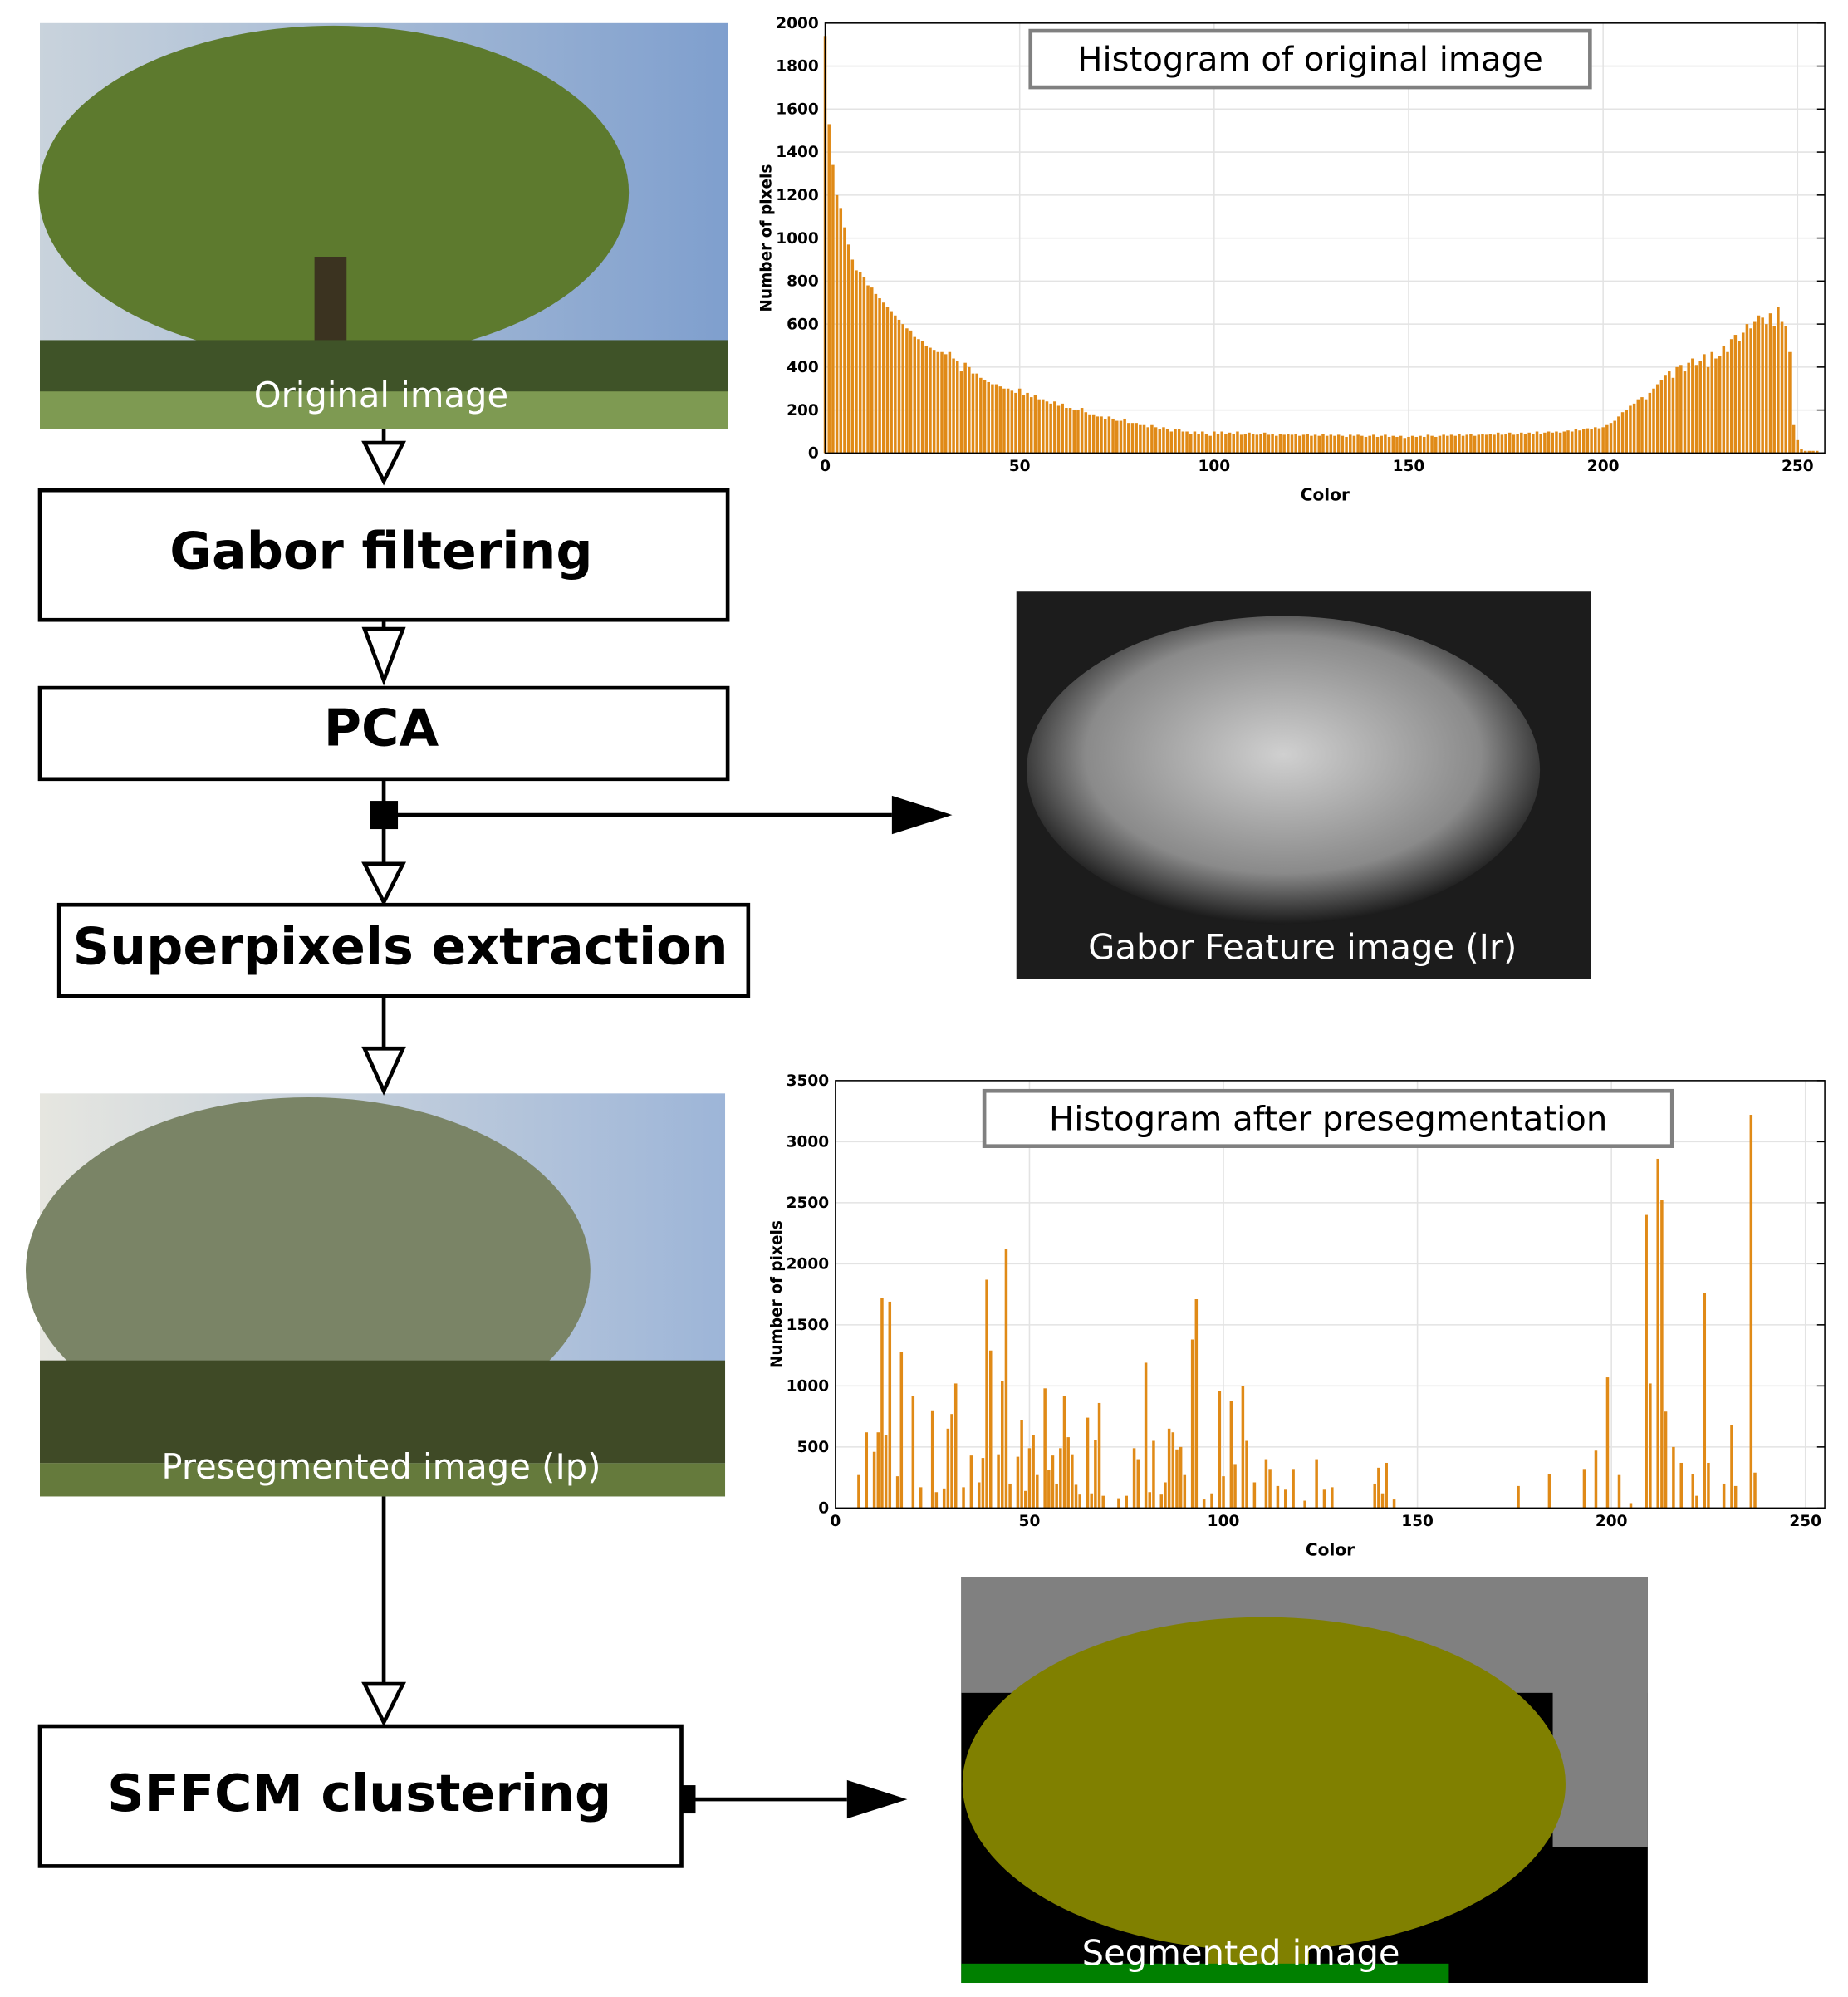 The image size is (1848, 1997). I want to click on x-tick-label: 200, so click(1612, 1521).